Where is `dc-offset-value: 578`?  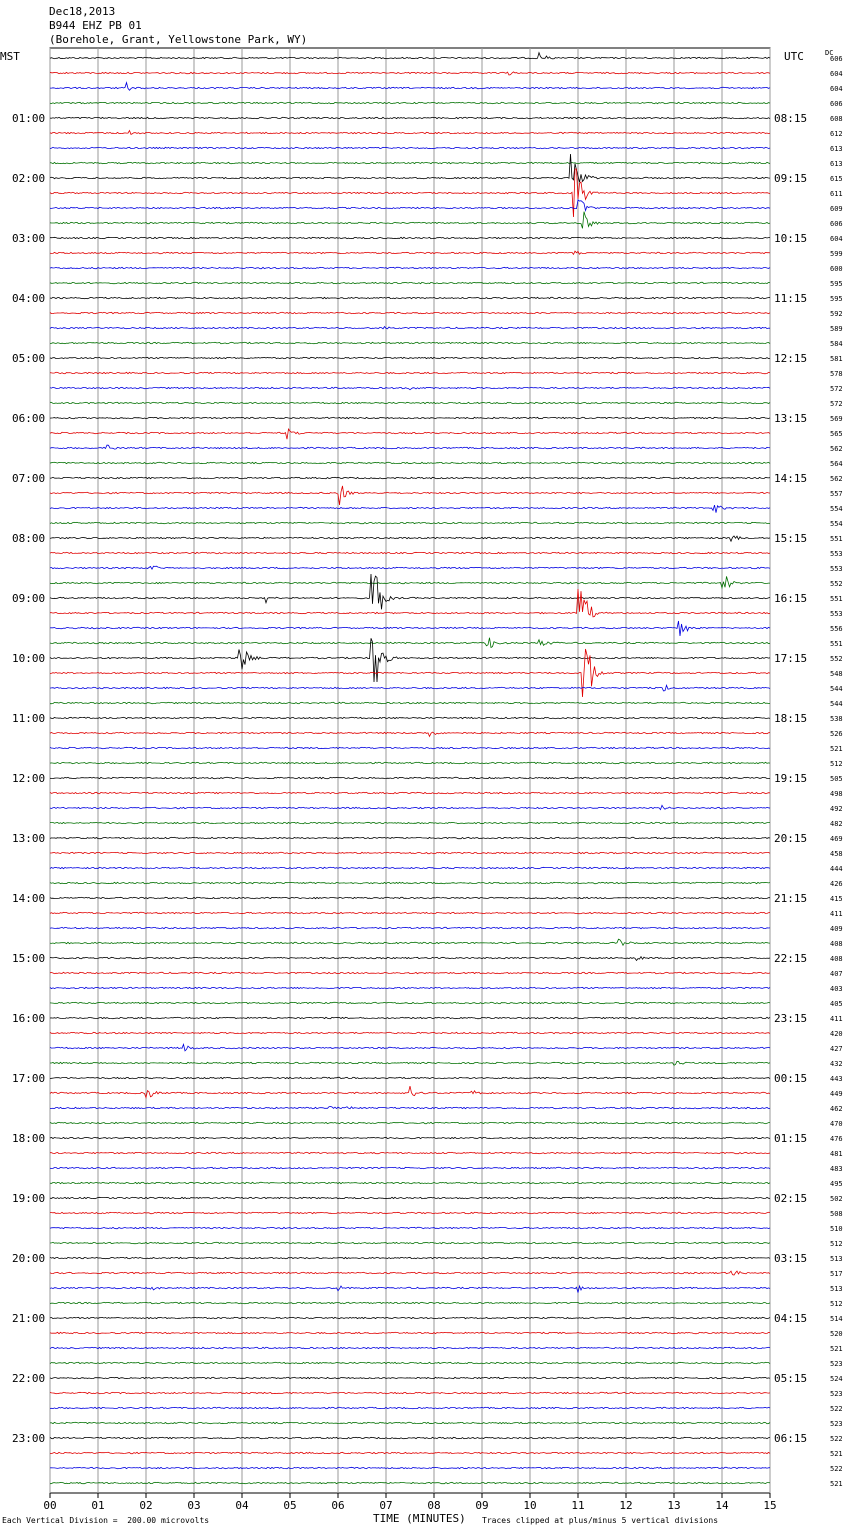 dc-offset-value: 578 is located at coordinates (836, 374).